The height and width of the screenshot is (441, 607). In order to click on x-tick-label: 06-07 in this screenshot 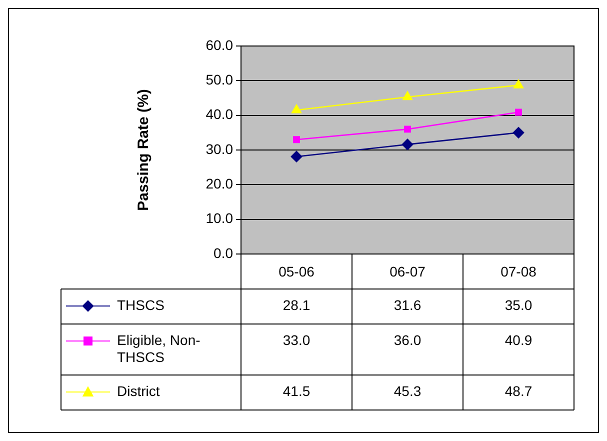, I will do `click(408, 271)`.